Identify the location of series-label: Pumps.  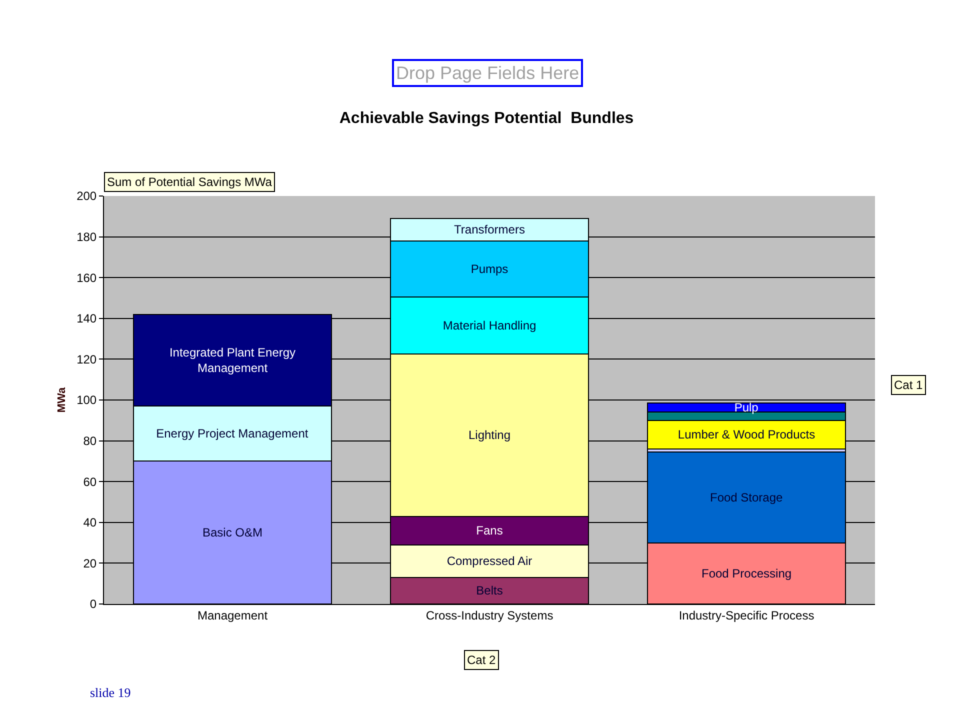
(489, 269).